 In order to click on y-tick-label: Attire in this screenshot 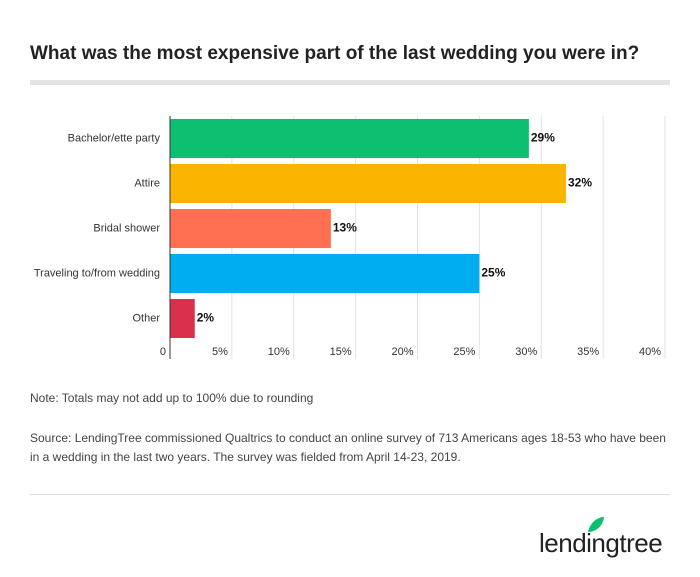, I will do `click(147, 183)`.